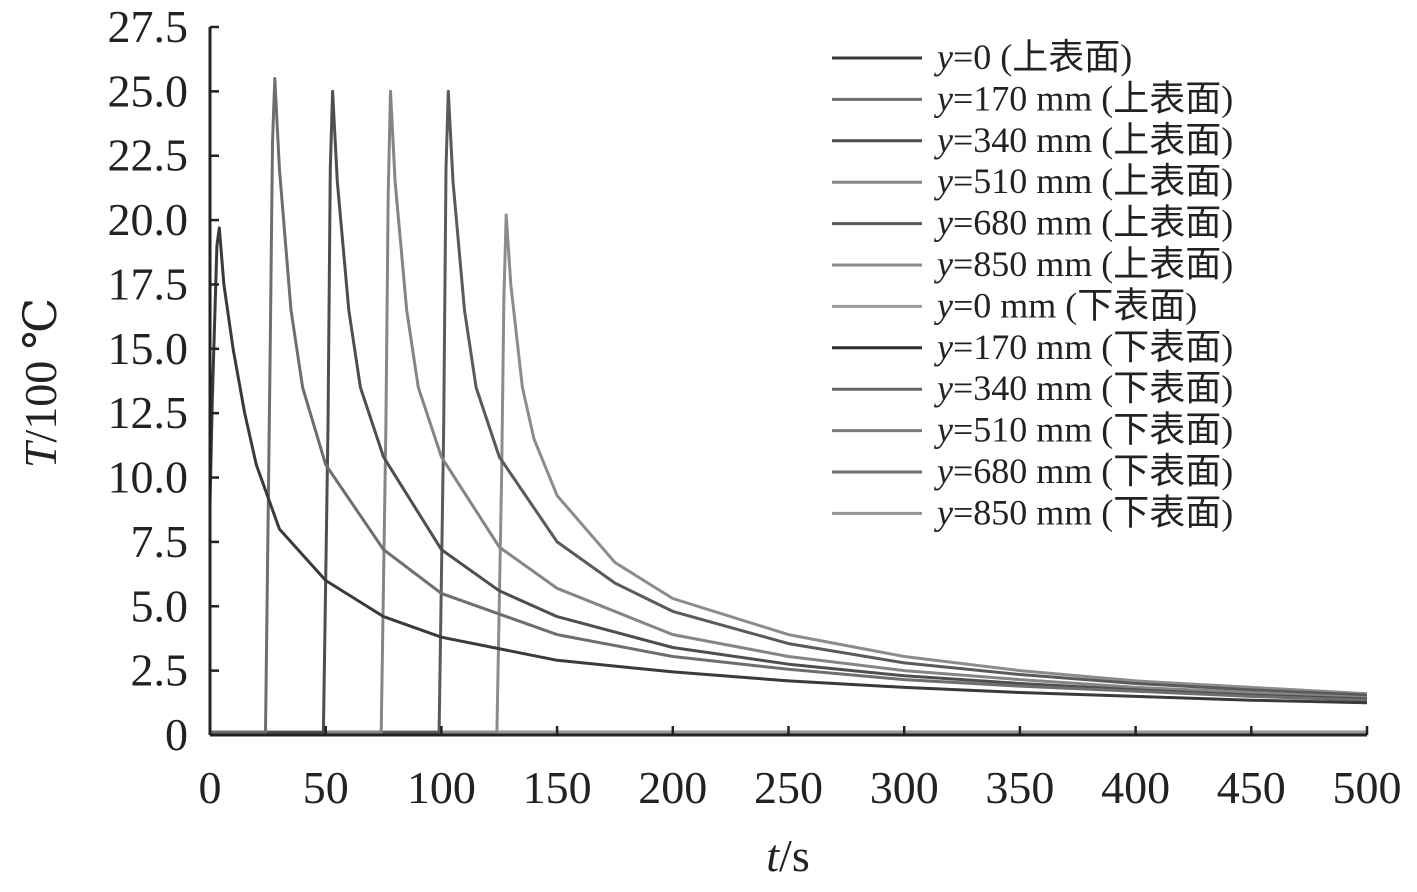 The image size is (1417, 892). Describe the element at coordinates (148, 283) in the screenshot. I see `y-tick-label: 17.5` at that location.